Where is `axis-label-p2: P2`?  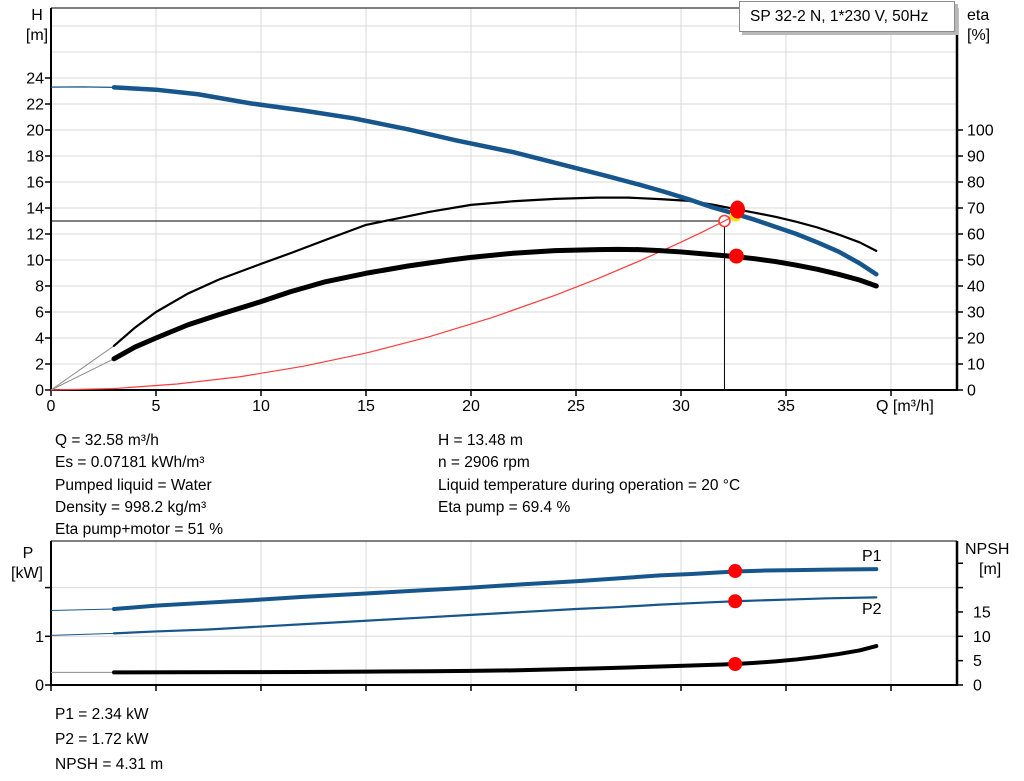
axis-label-p2: P2 is located at coordinates (872, 609).